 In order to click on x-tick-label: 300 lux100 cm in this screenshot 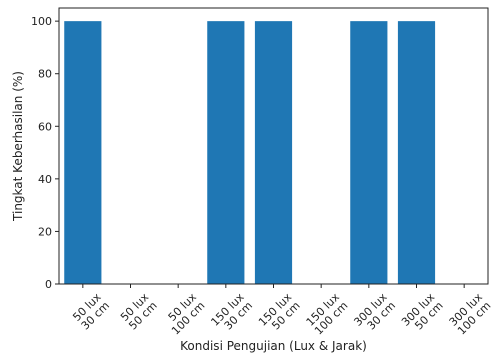, I will do `click(470, 313)`.